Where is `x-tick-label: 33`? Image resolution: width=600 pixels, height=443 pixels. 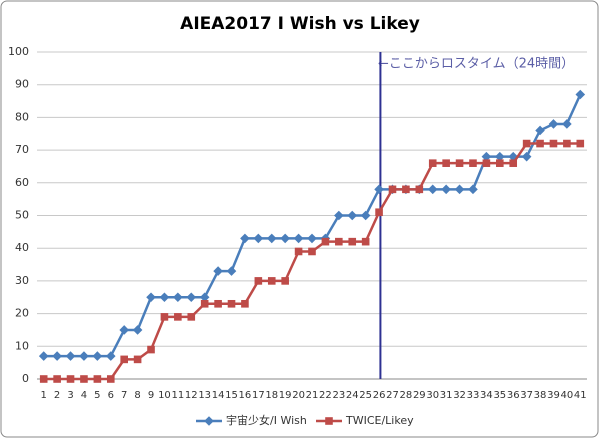 x-tick-label: 33 is located at coordinates (473, 395).